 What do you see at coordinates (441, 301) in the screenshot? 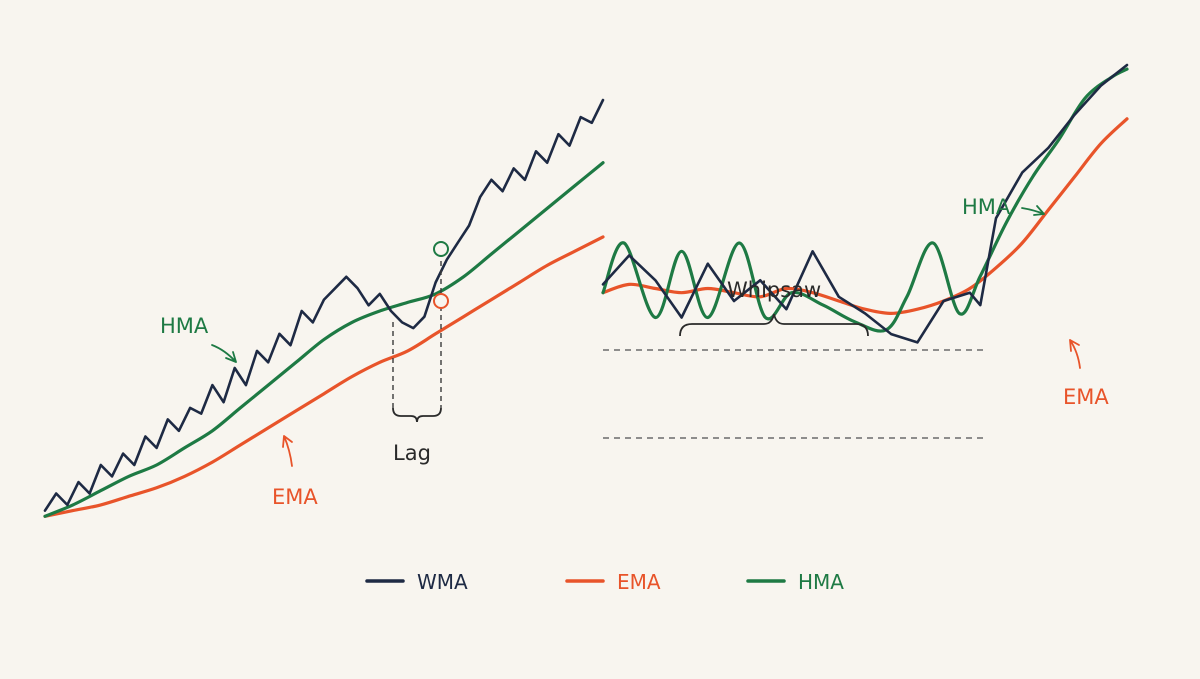
I see `ema-crossover-marker` at bounding box center [441, 301].